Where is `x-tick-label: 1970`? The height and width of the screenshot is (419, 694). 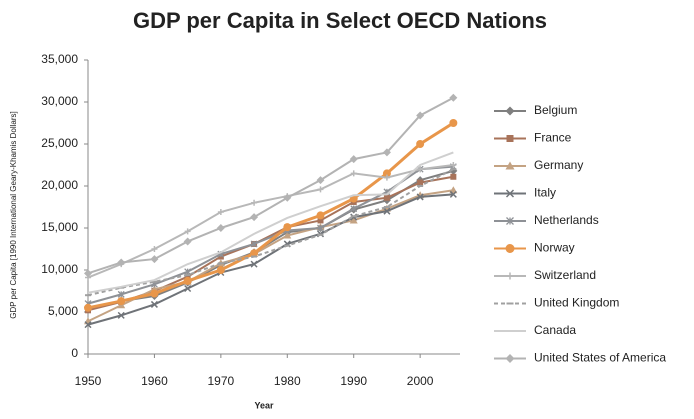 x-tick-label: 1970 is located at coordinates (221, 381).